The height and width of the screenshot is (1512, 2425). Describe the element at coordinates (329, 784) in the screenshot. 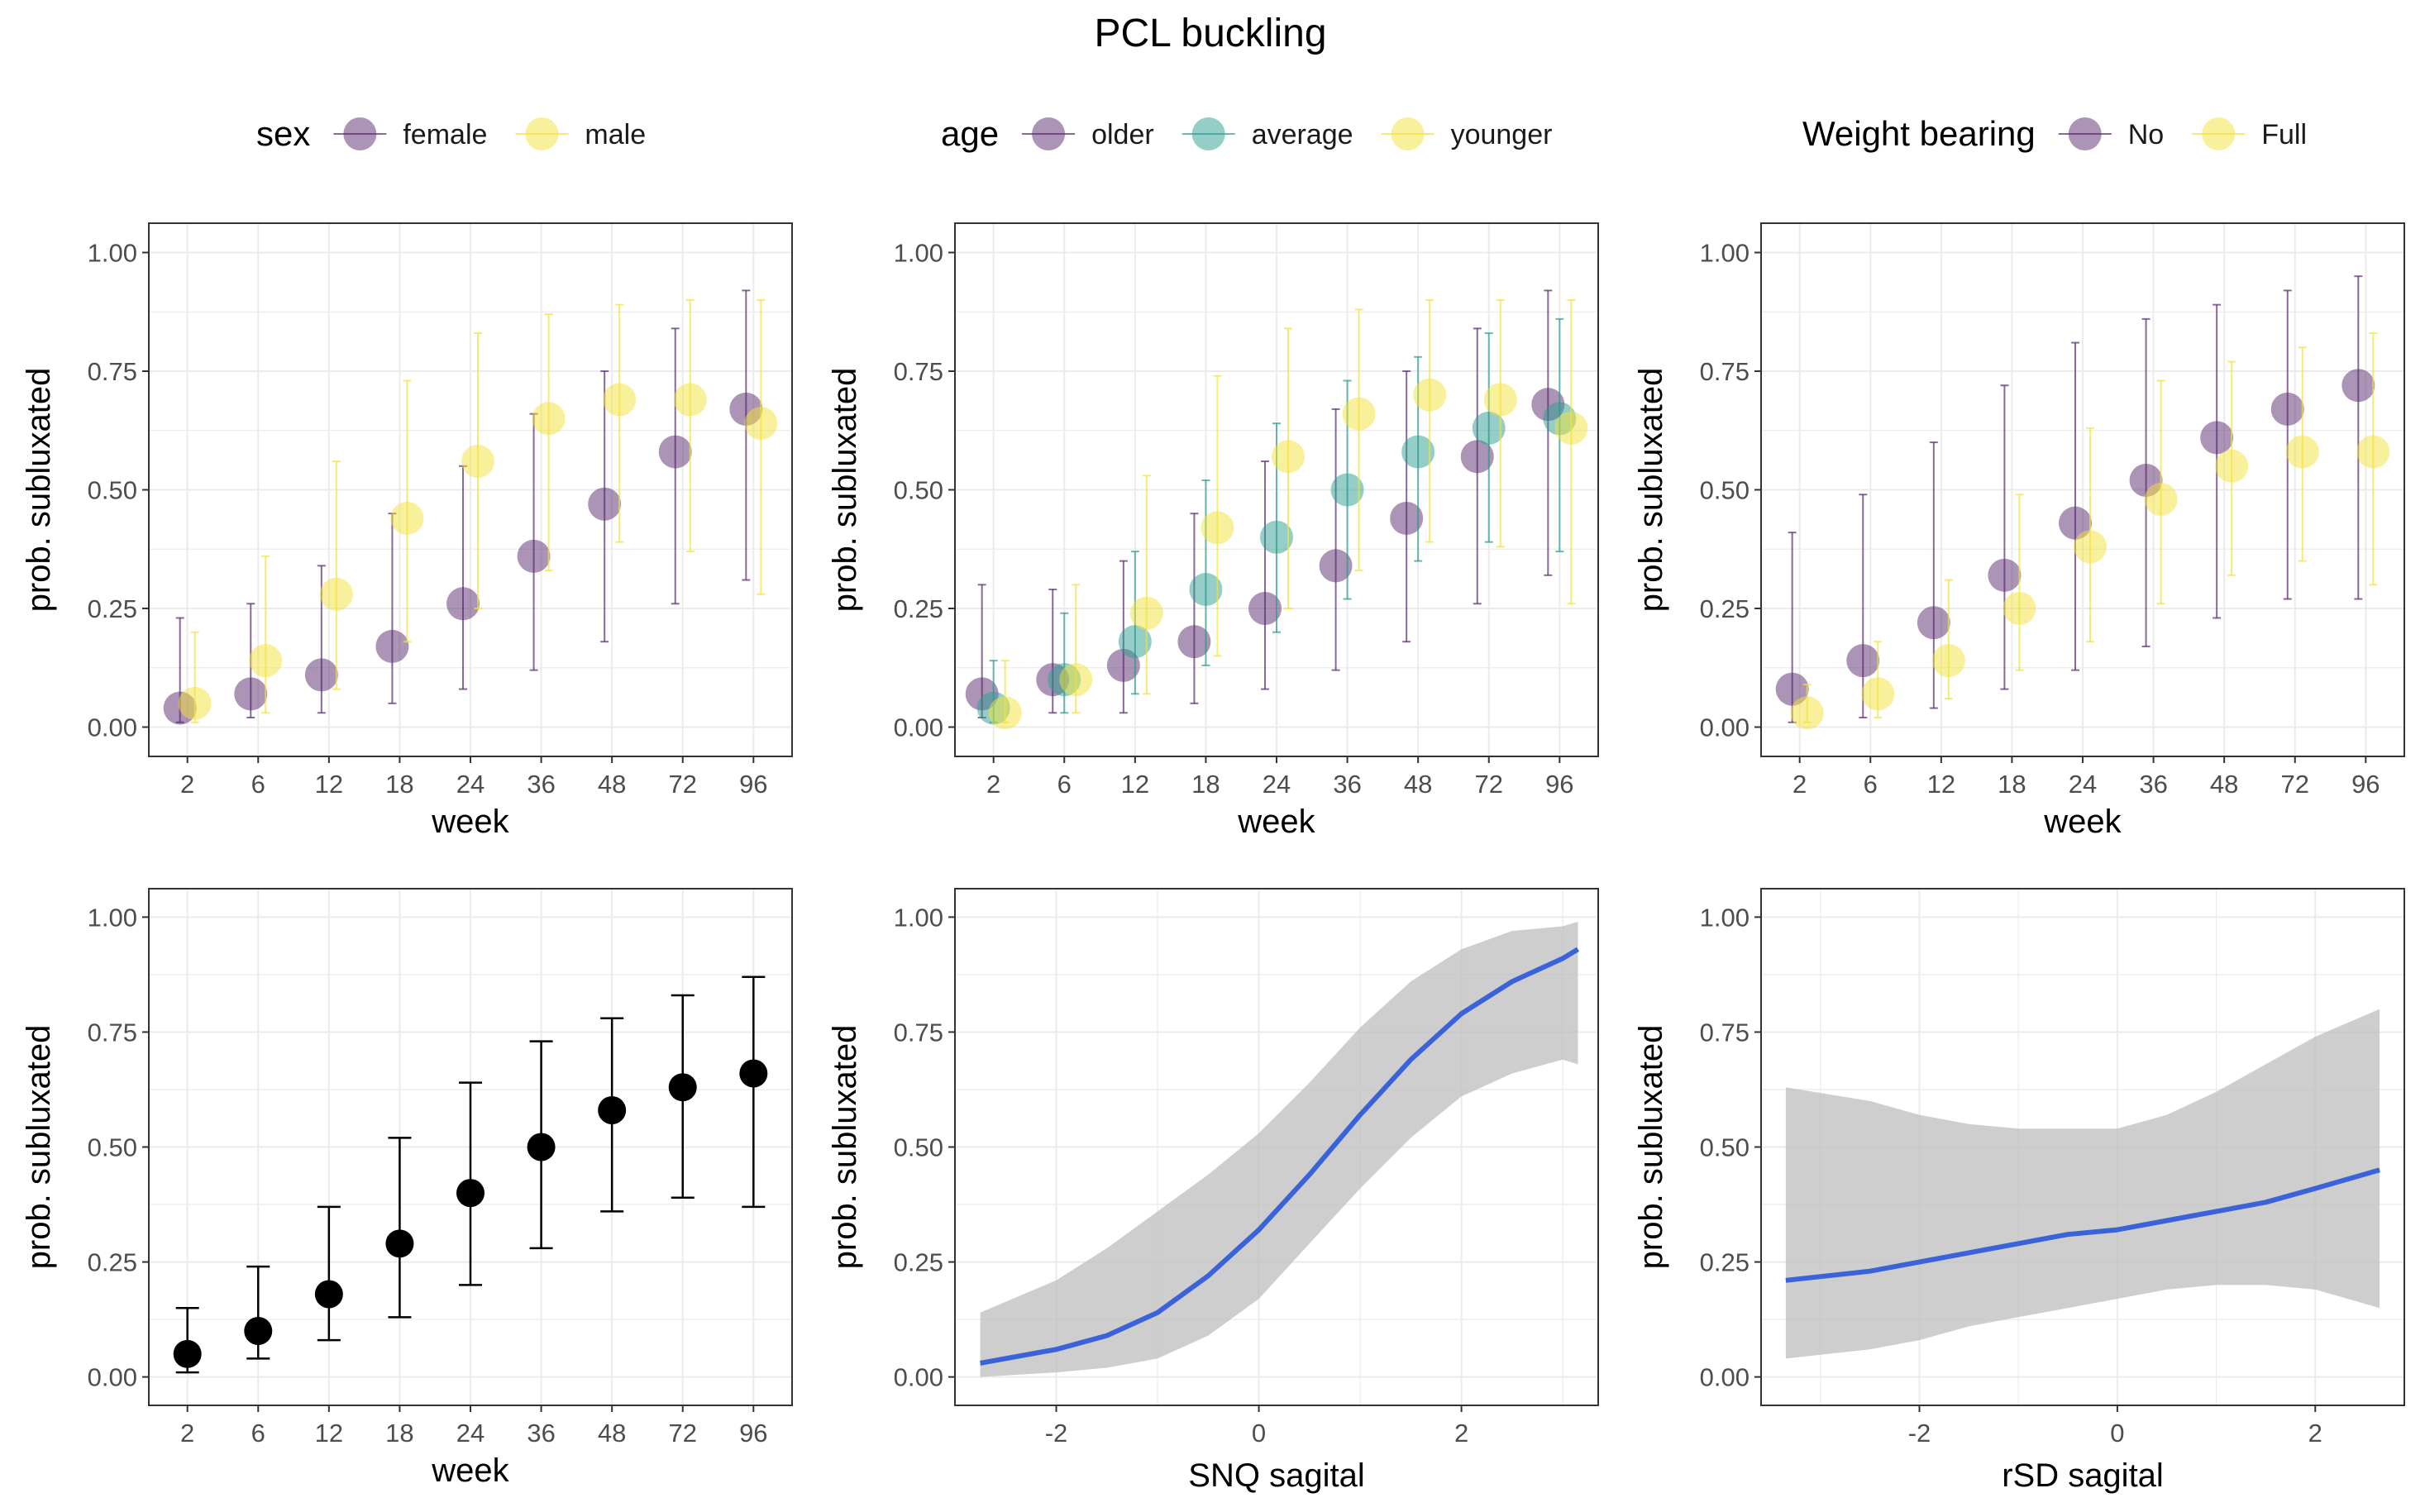

I see `x-tick-label: 12` at that location.